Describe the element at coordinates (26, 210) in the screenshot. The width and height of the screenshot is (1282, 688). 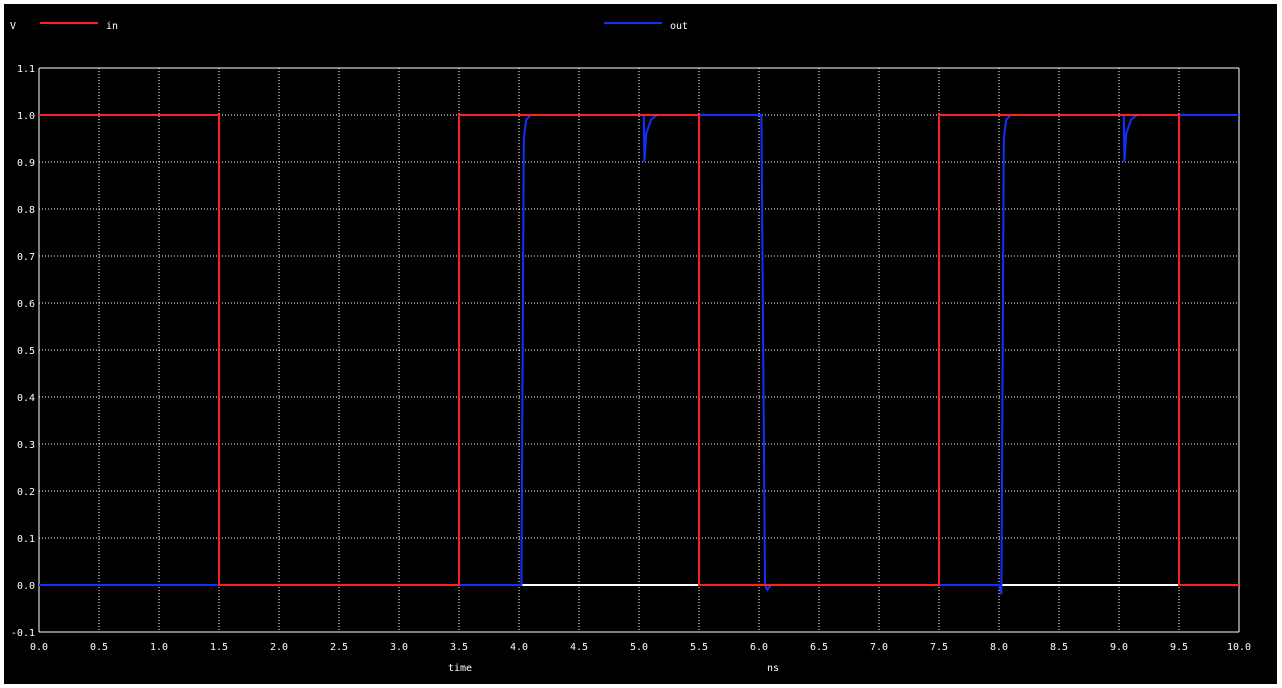
I see `y-tick-label: 0.8` at that location.